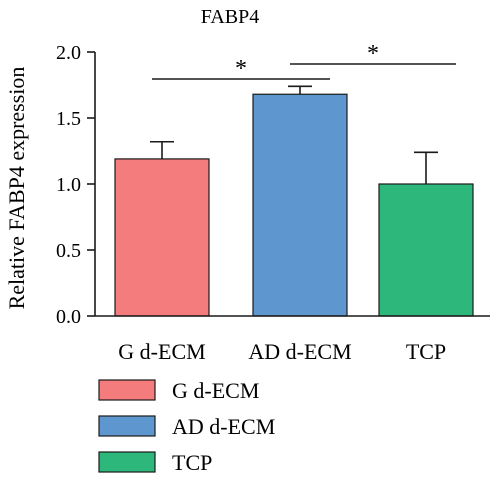  Describe the element at coordinates (68, 119) in the screenshot. I see `y-tick-label: 1.5` at that location.